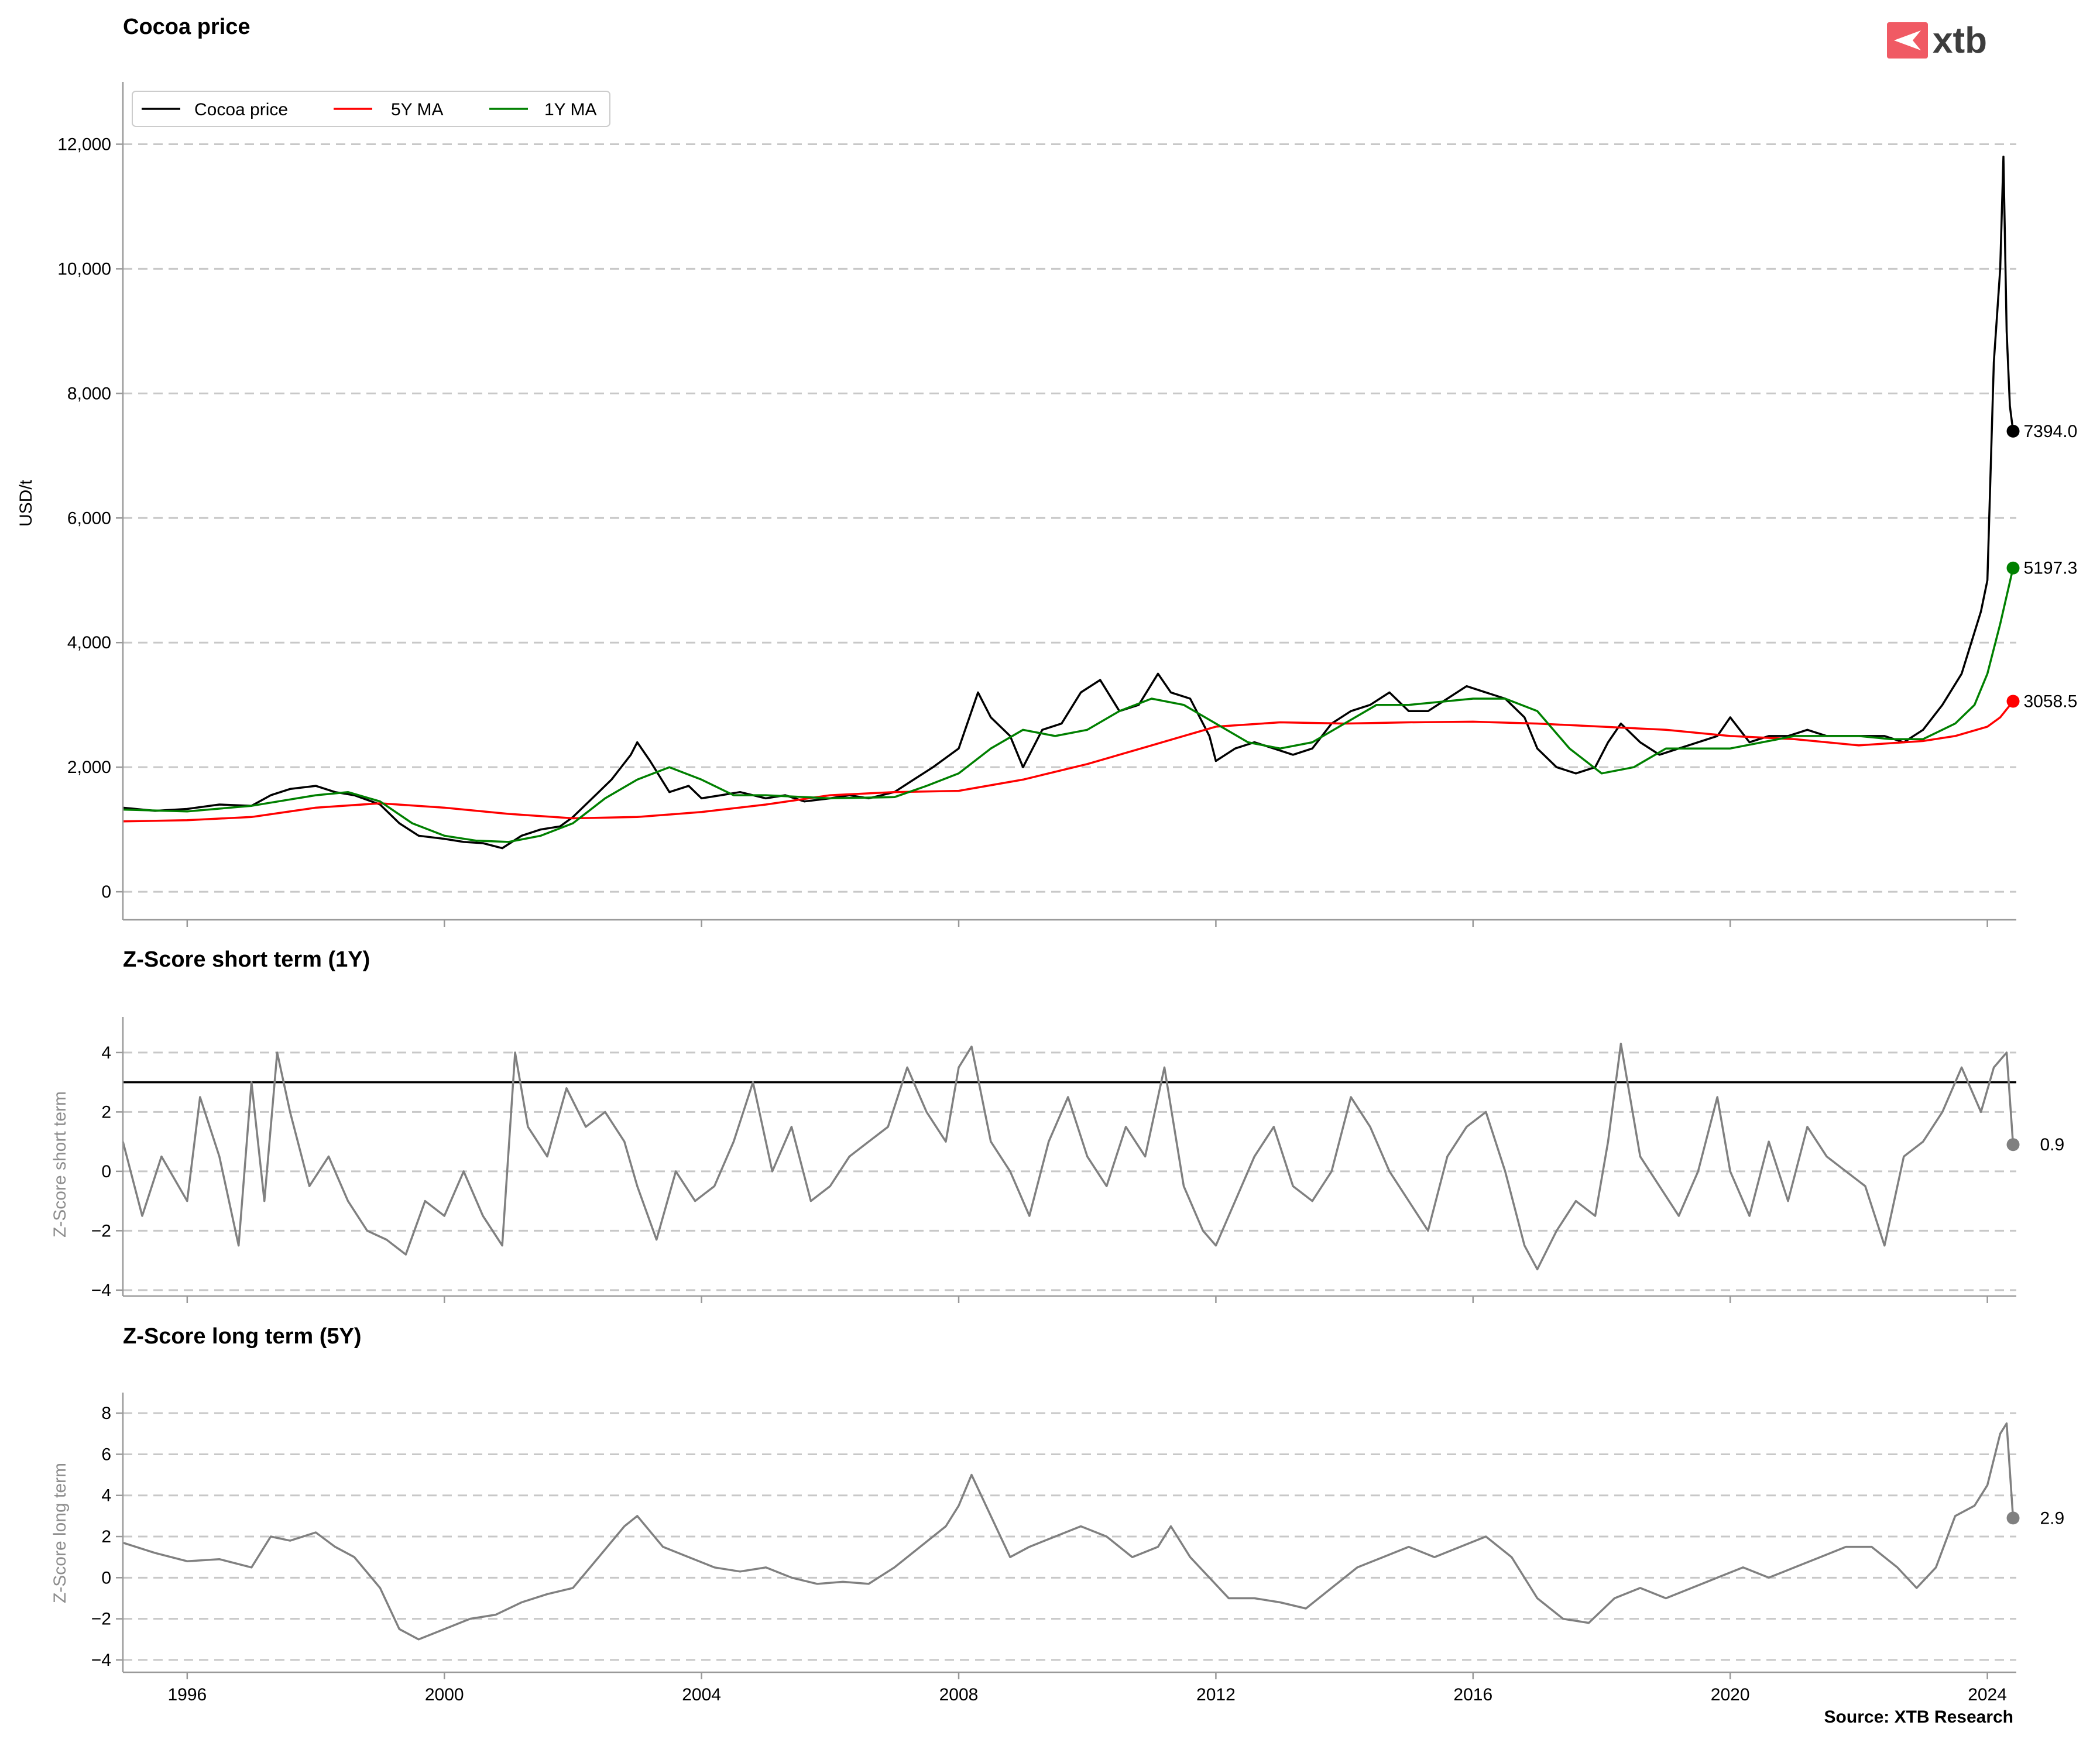 This screenshot has width=2100, height=1746. Describe the element at coordinates (2052, 1144) in the screenshot. I see `end-value-label: 0.9` at that location.